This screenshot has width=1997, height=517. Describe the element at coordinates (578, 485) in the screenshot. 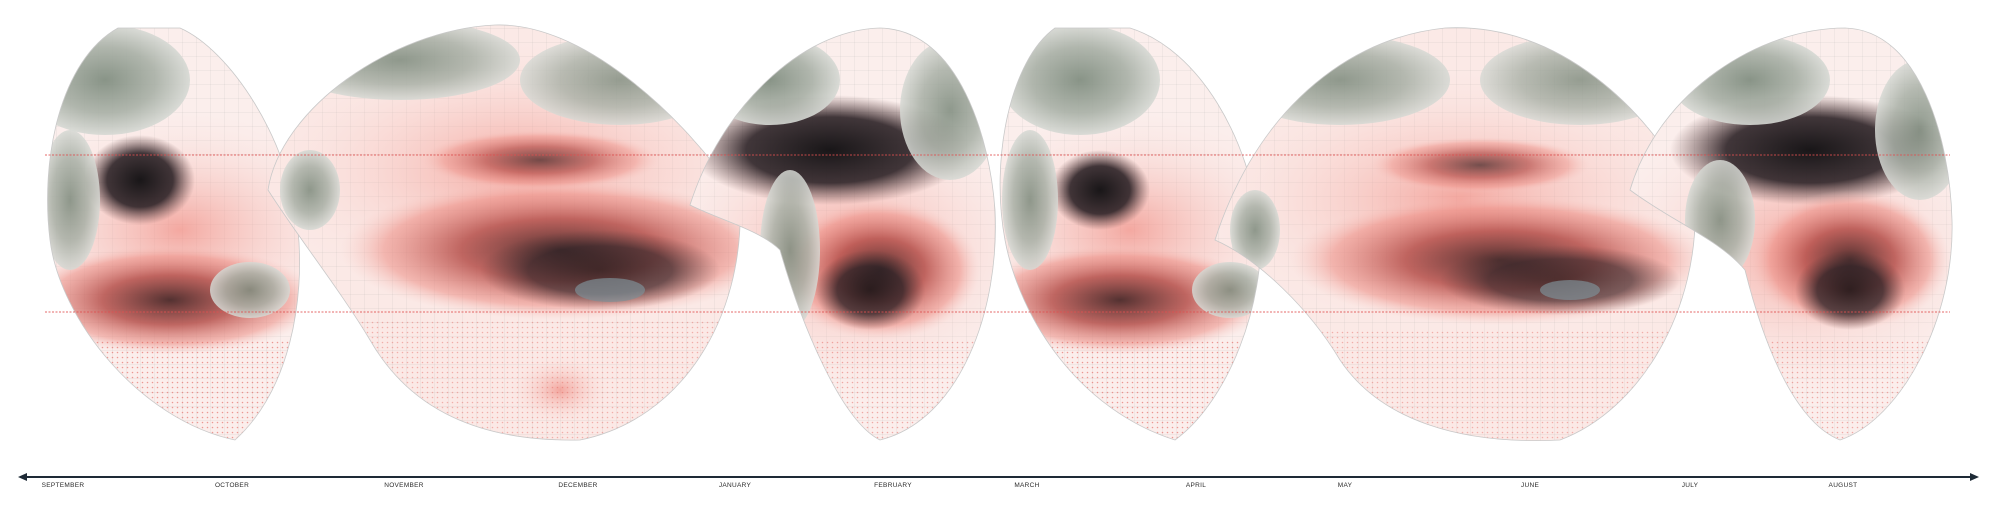

I see `month-label-december: DECEMBER` at that location.